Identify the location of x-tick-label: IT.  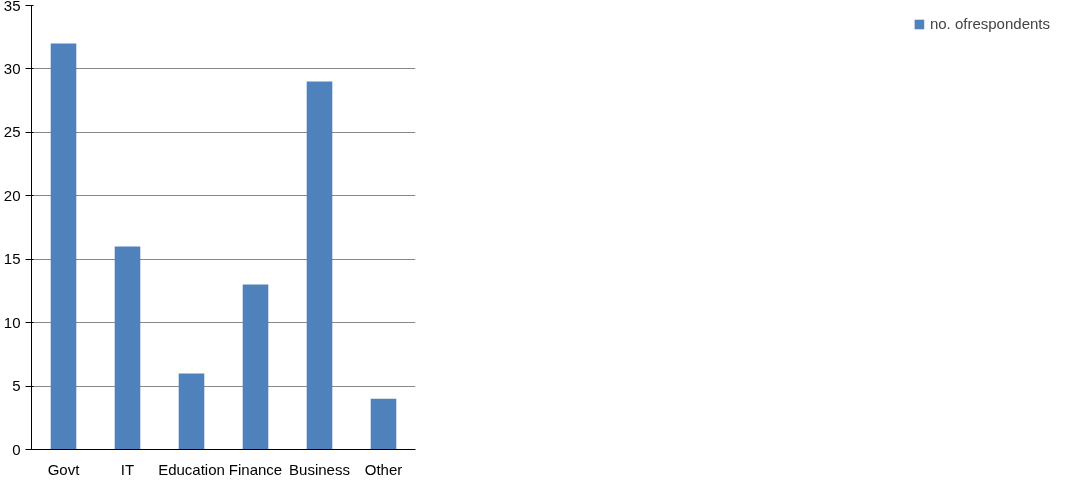
(127, 469).